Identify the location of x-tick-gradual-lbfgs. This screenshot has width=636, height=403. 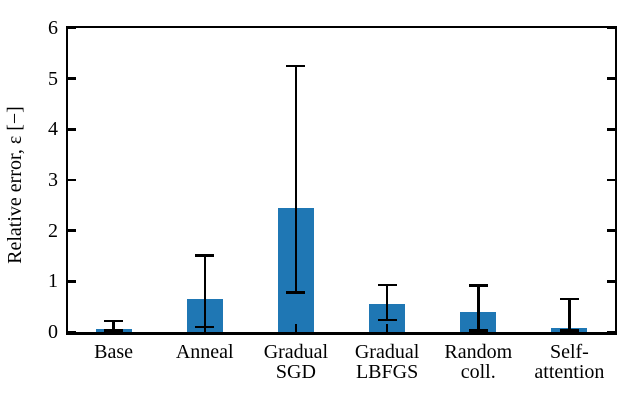
(387, 328).